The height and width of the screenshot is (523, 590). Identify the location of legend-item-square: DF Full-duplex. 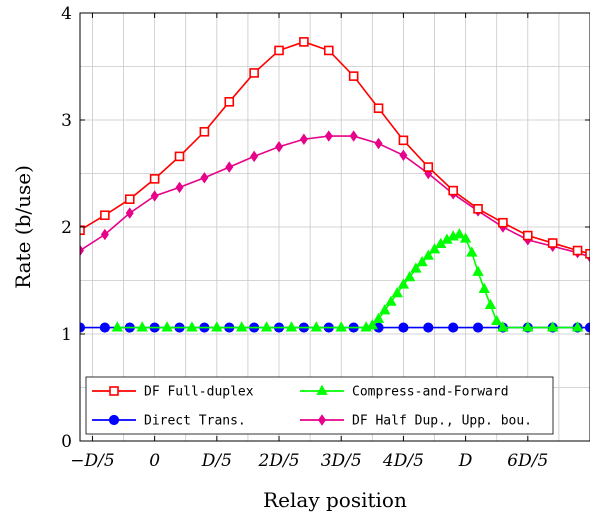
(173, 392).